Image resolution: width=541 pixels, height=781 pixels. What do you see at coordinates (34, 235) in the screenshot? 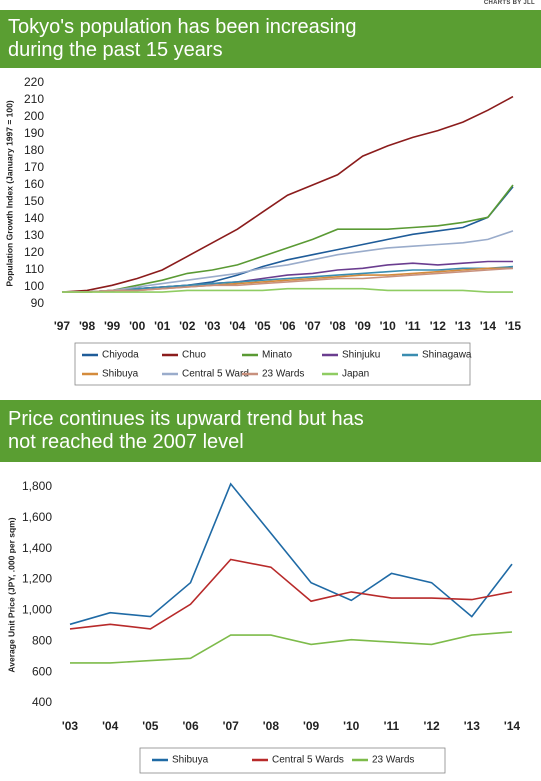
I see `y-tick-label: 130` at bounding box center [34, 235].